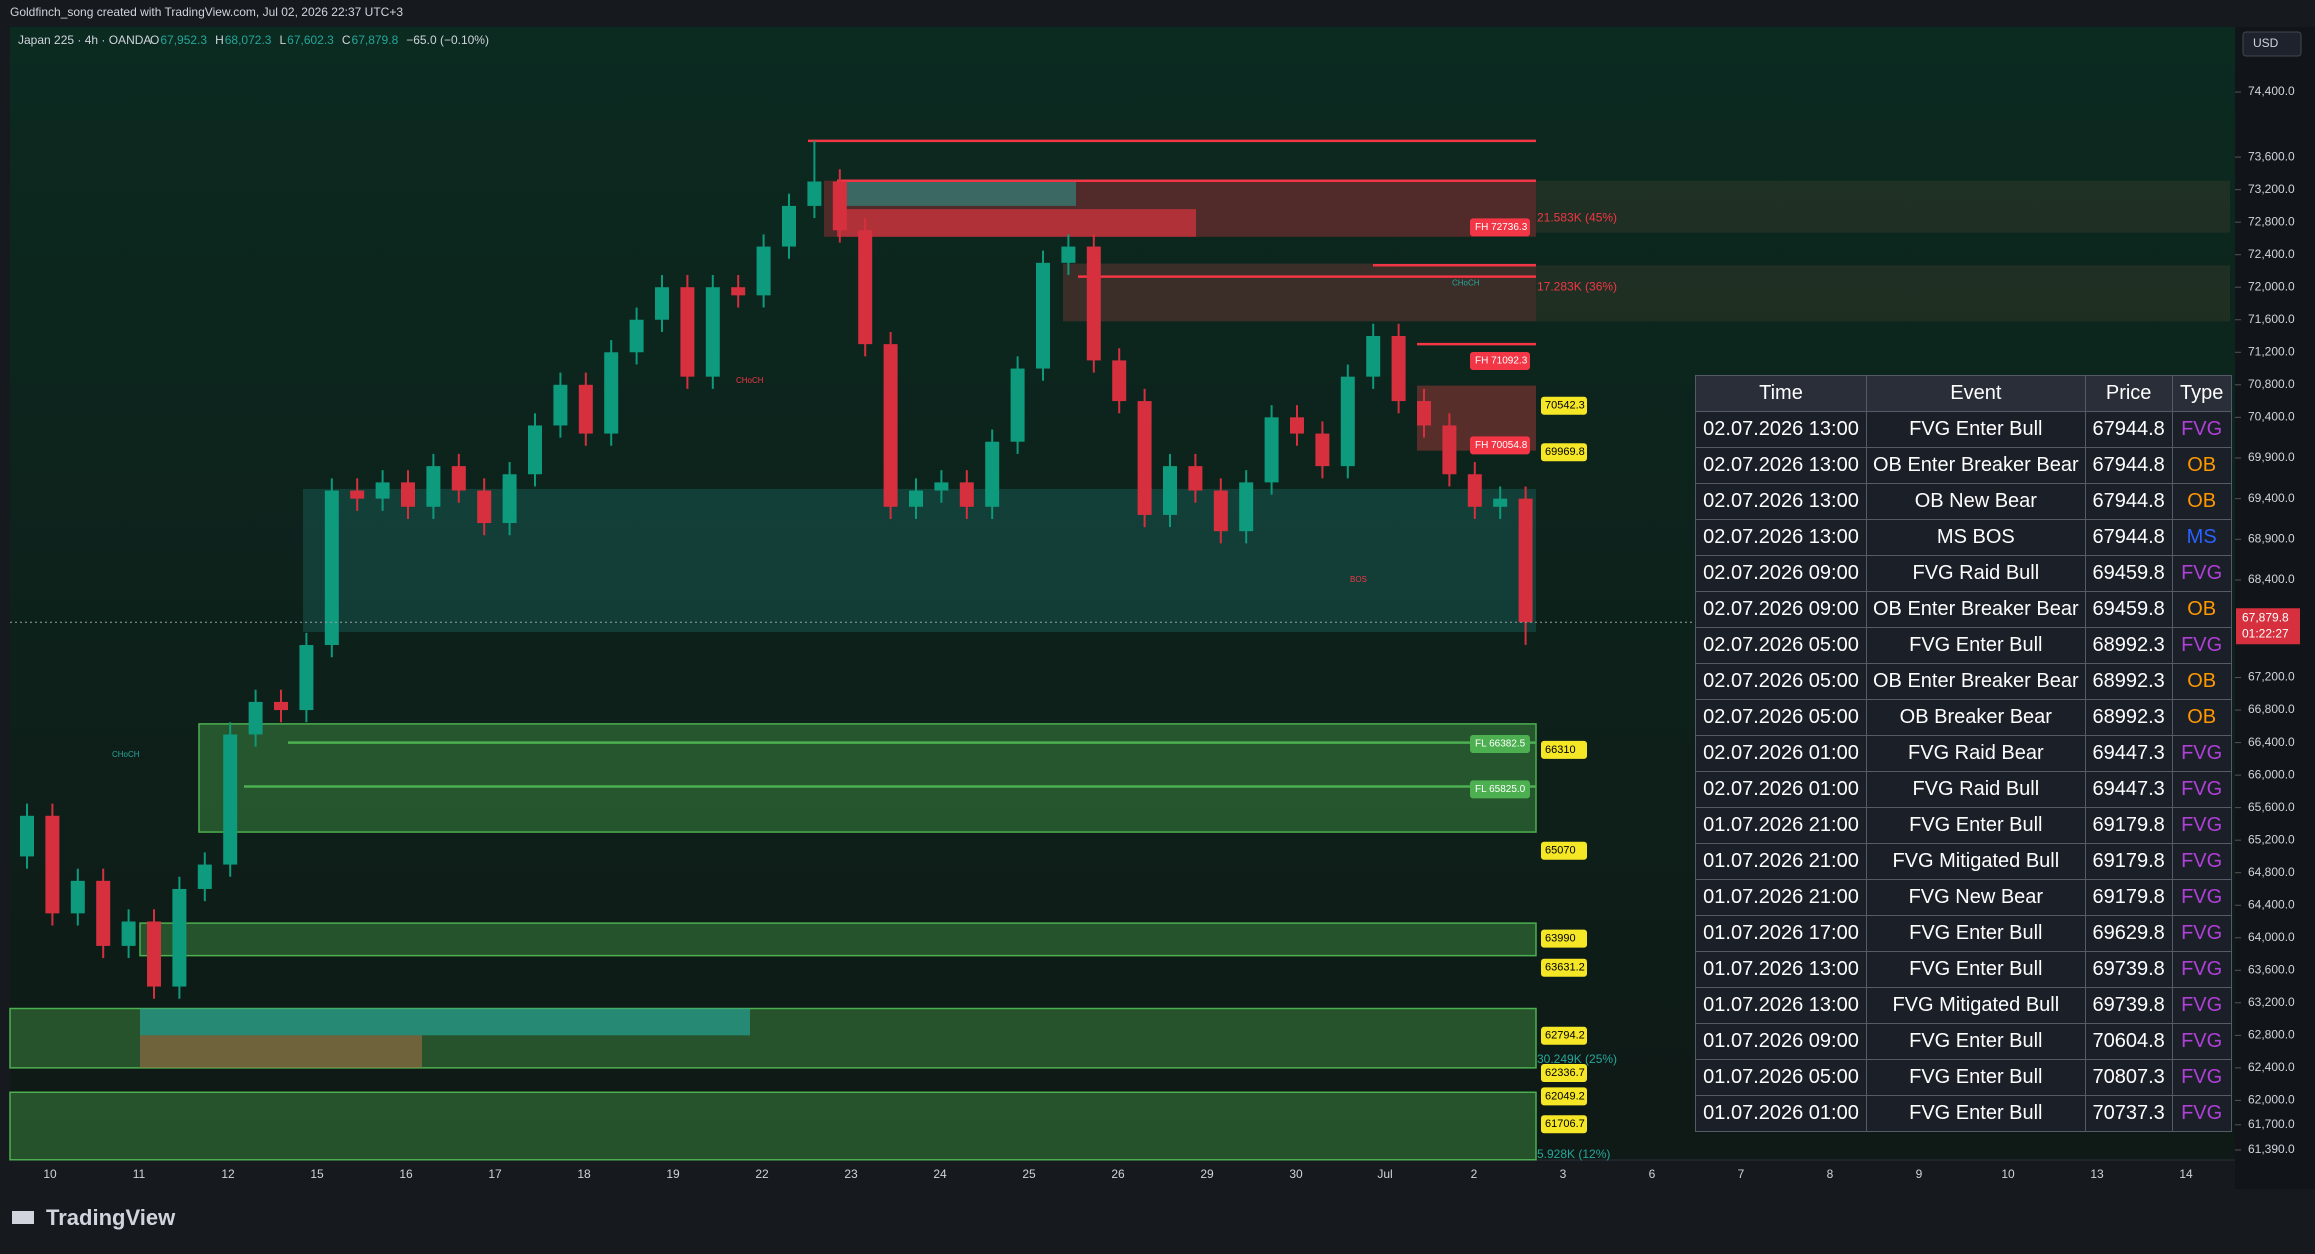 The height and width of the screenshot is (1254, 2315). I want to click on table-cell: FVG Enter Bull, so click(1976, 933).